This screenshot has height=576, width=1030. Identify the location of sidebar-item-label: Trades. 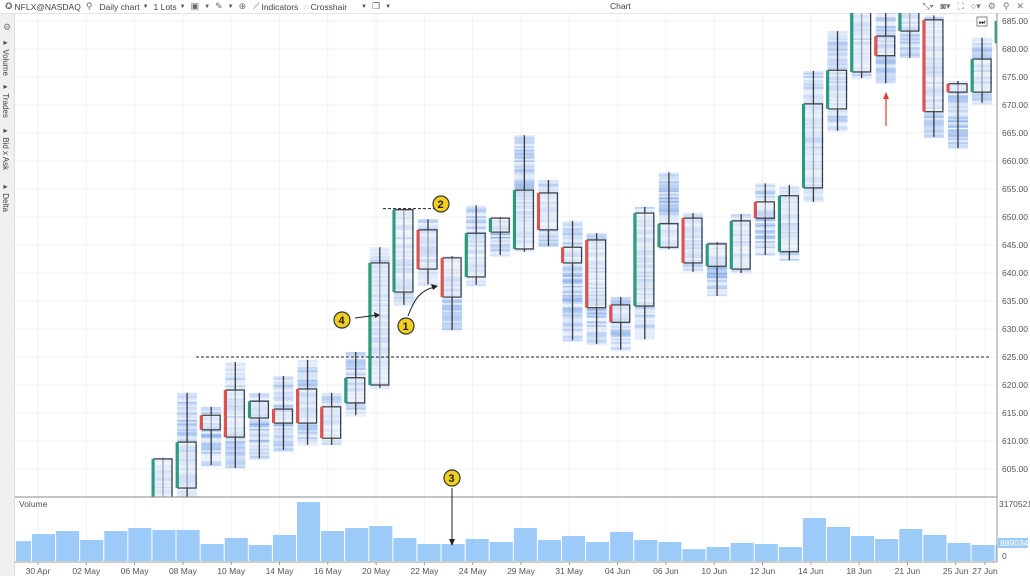
(5, 105).